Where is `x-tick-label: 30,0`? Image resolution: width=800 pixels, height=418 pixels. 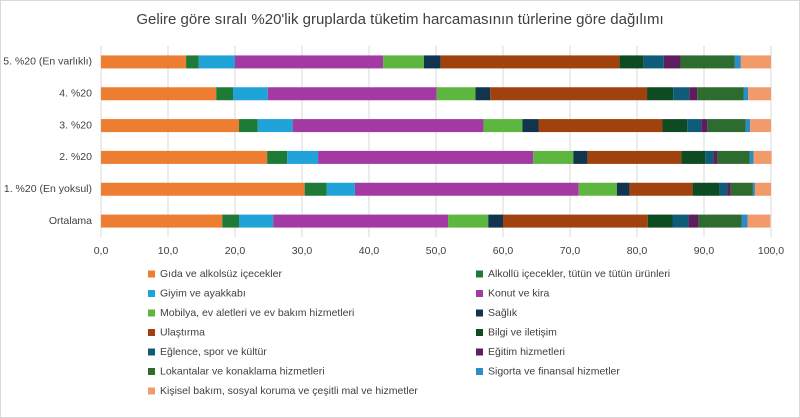
x-tick-label: 30,0 is located at coordinates (302, 251).